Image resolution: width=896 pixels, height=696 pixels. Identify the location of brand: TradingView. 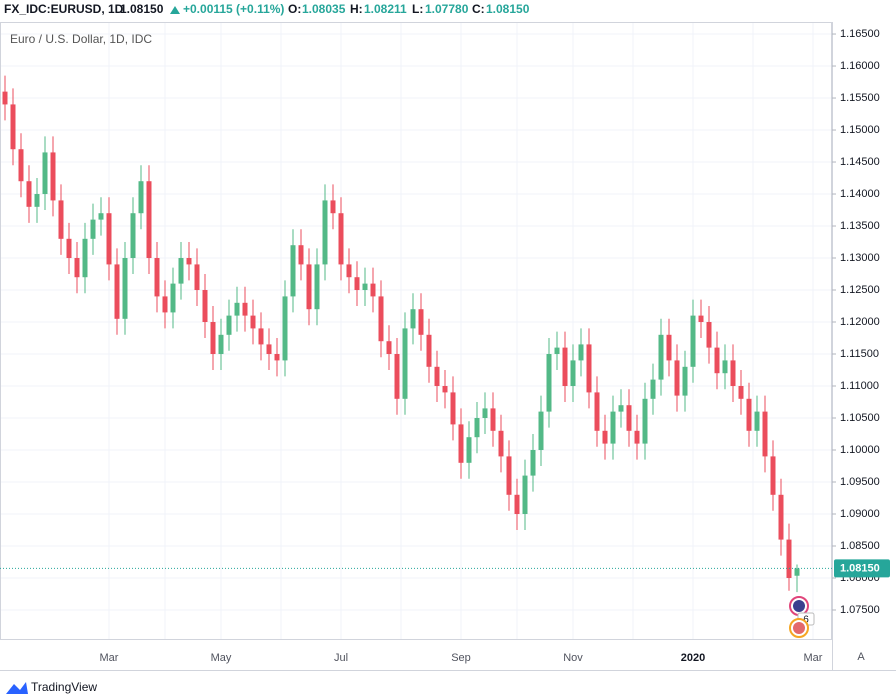
(64, 687).